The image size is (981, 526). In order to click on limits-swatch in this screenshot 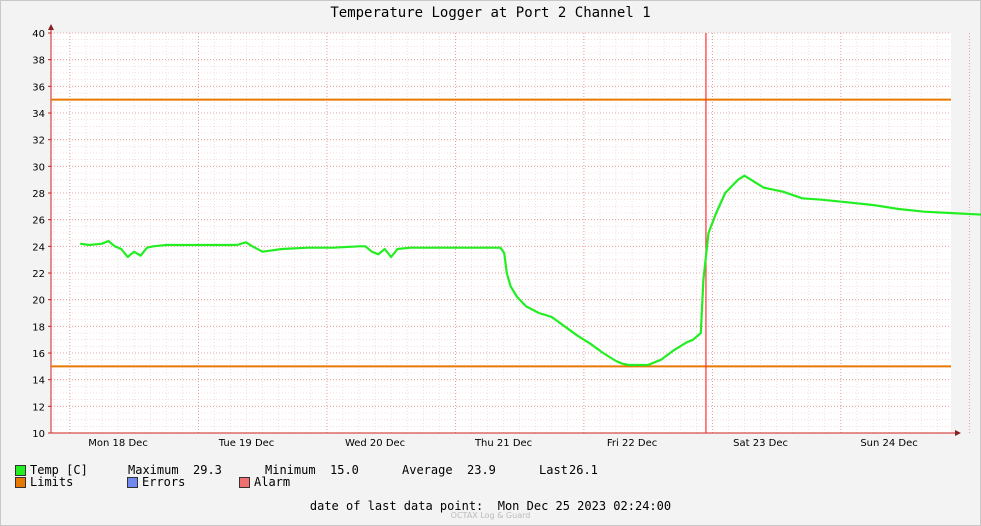, I will do `click(20, 482)`.